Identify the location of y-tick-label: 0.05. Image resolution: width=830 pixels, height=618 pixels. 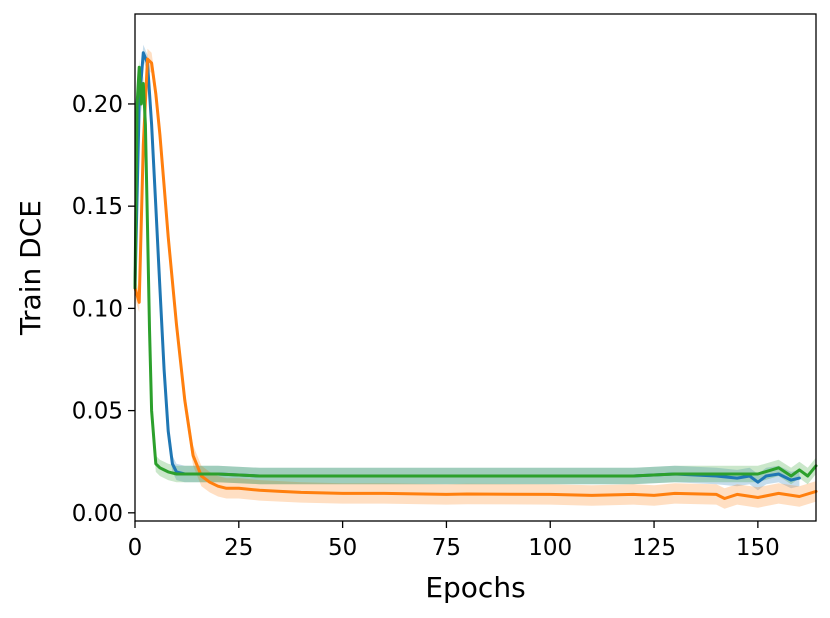
(97, 412).